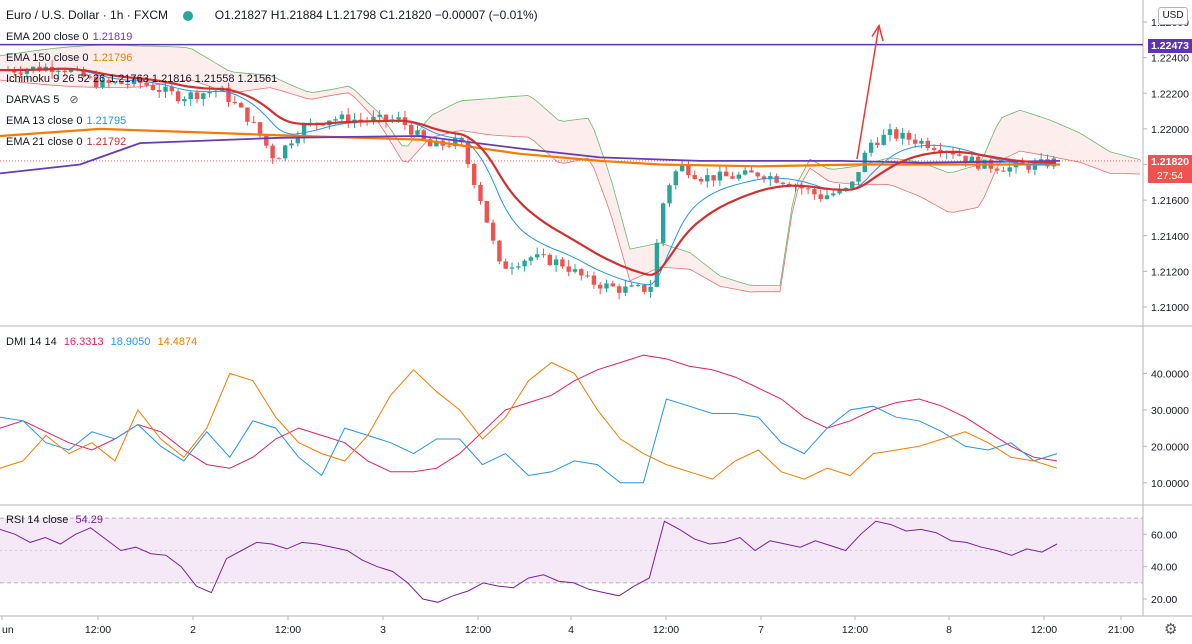 This screenshot has width=1192, height=644. I want to click on legend-item: DARVAS 5 ⊘, so click(44, 100).